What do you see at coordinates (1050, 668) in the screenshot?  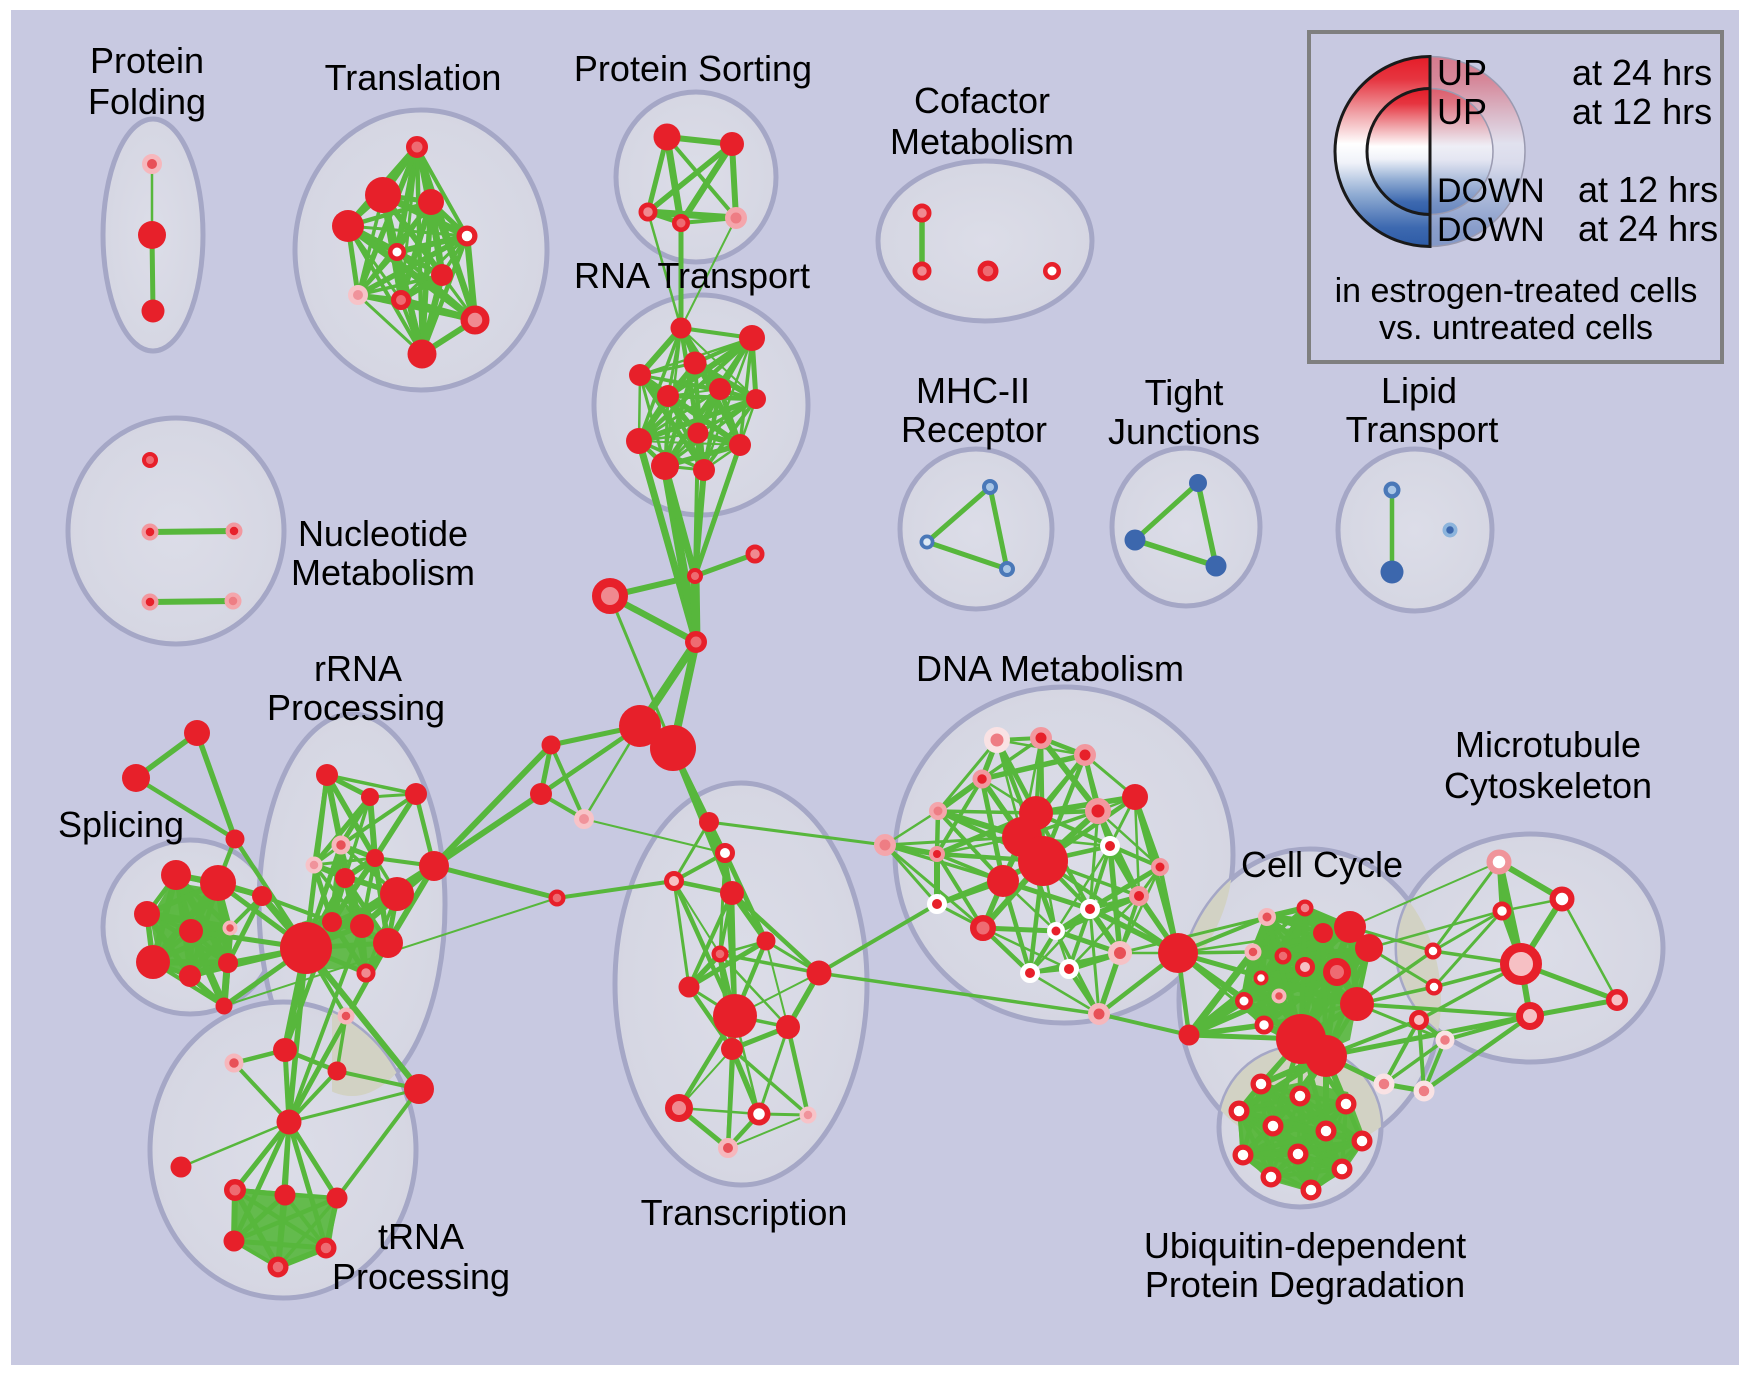 I see `svg-text: DNA Metabolism` at bounding box center [1050, 668].